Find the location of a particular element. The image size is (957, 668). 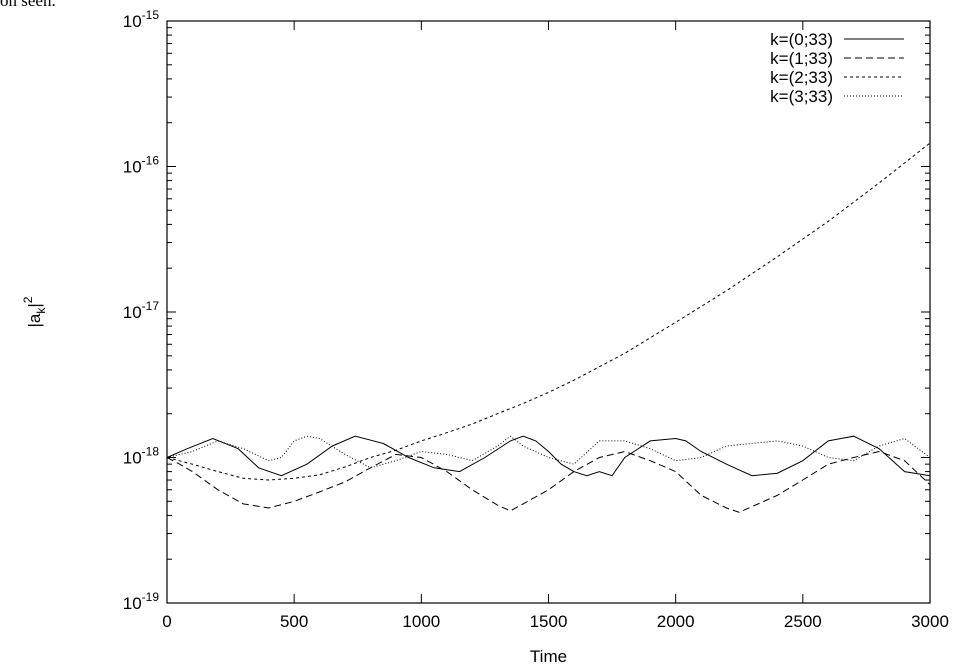

y-tick-label: 10-16 is located at coordinates (141, 165).